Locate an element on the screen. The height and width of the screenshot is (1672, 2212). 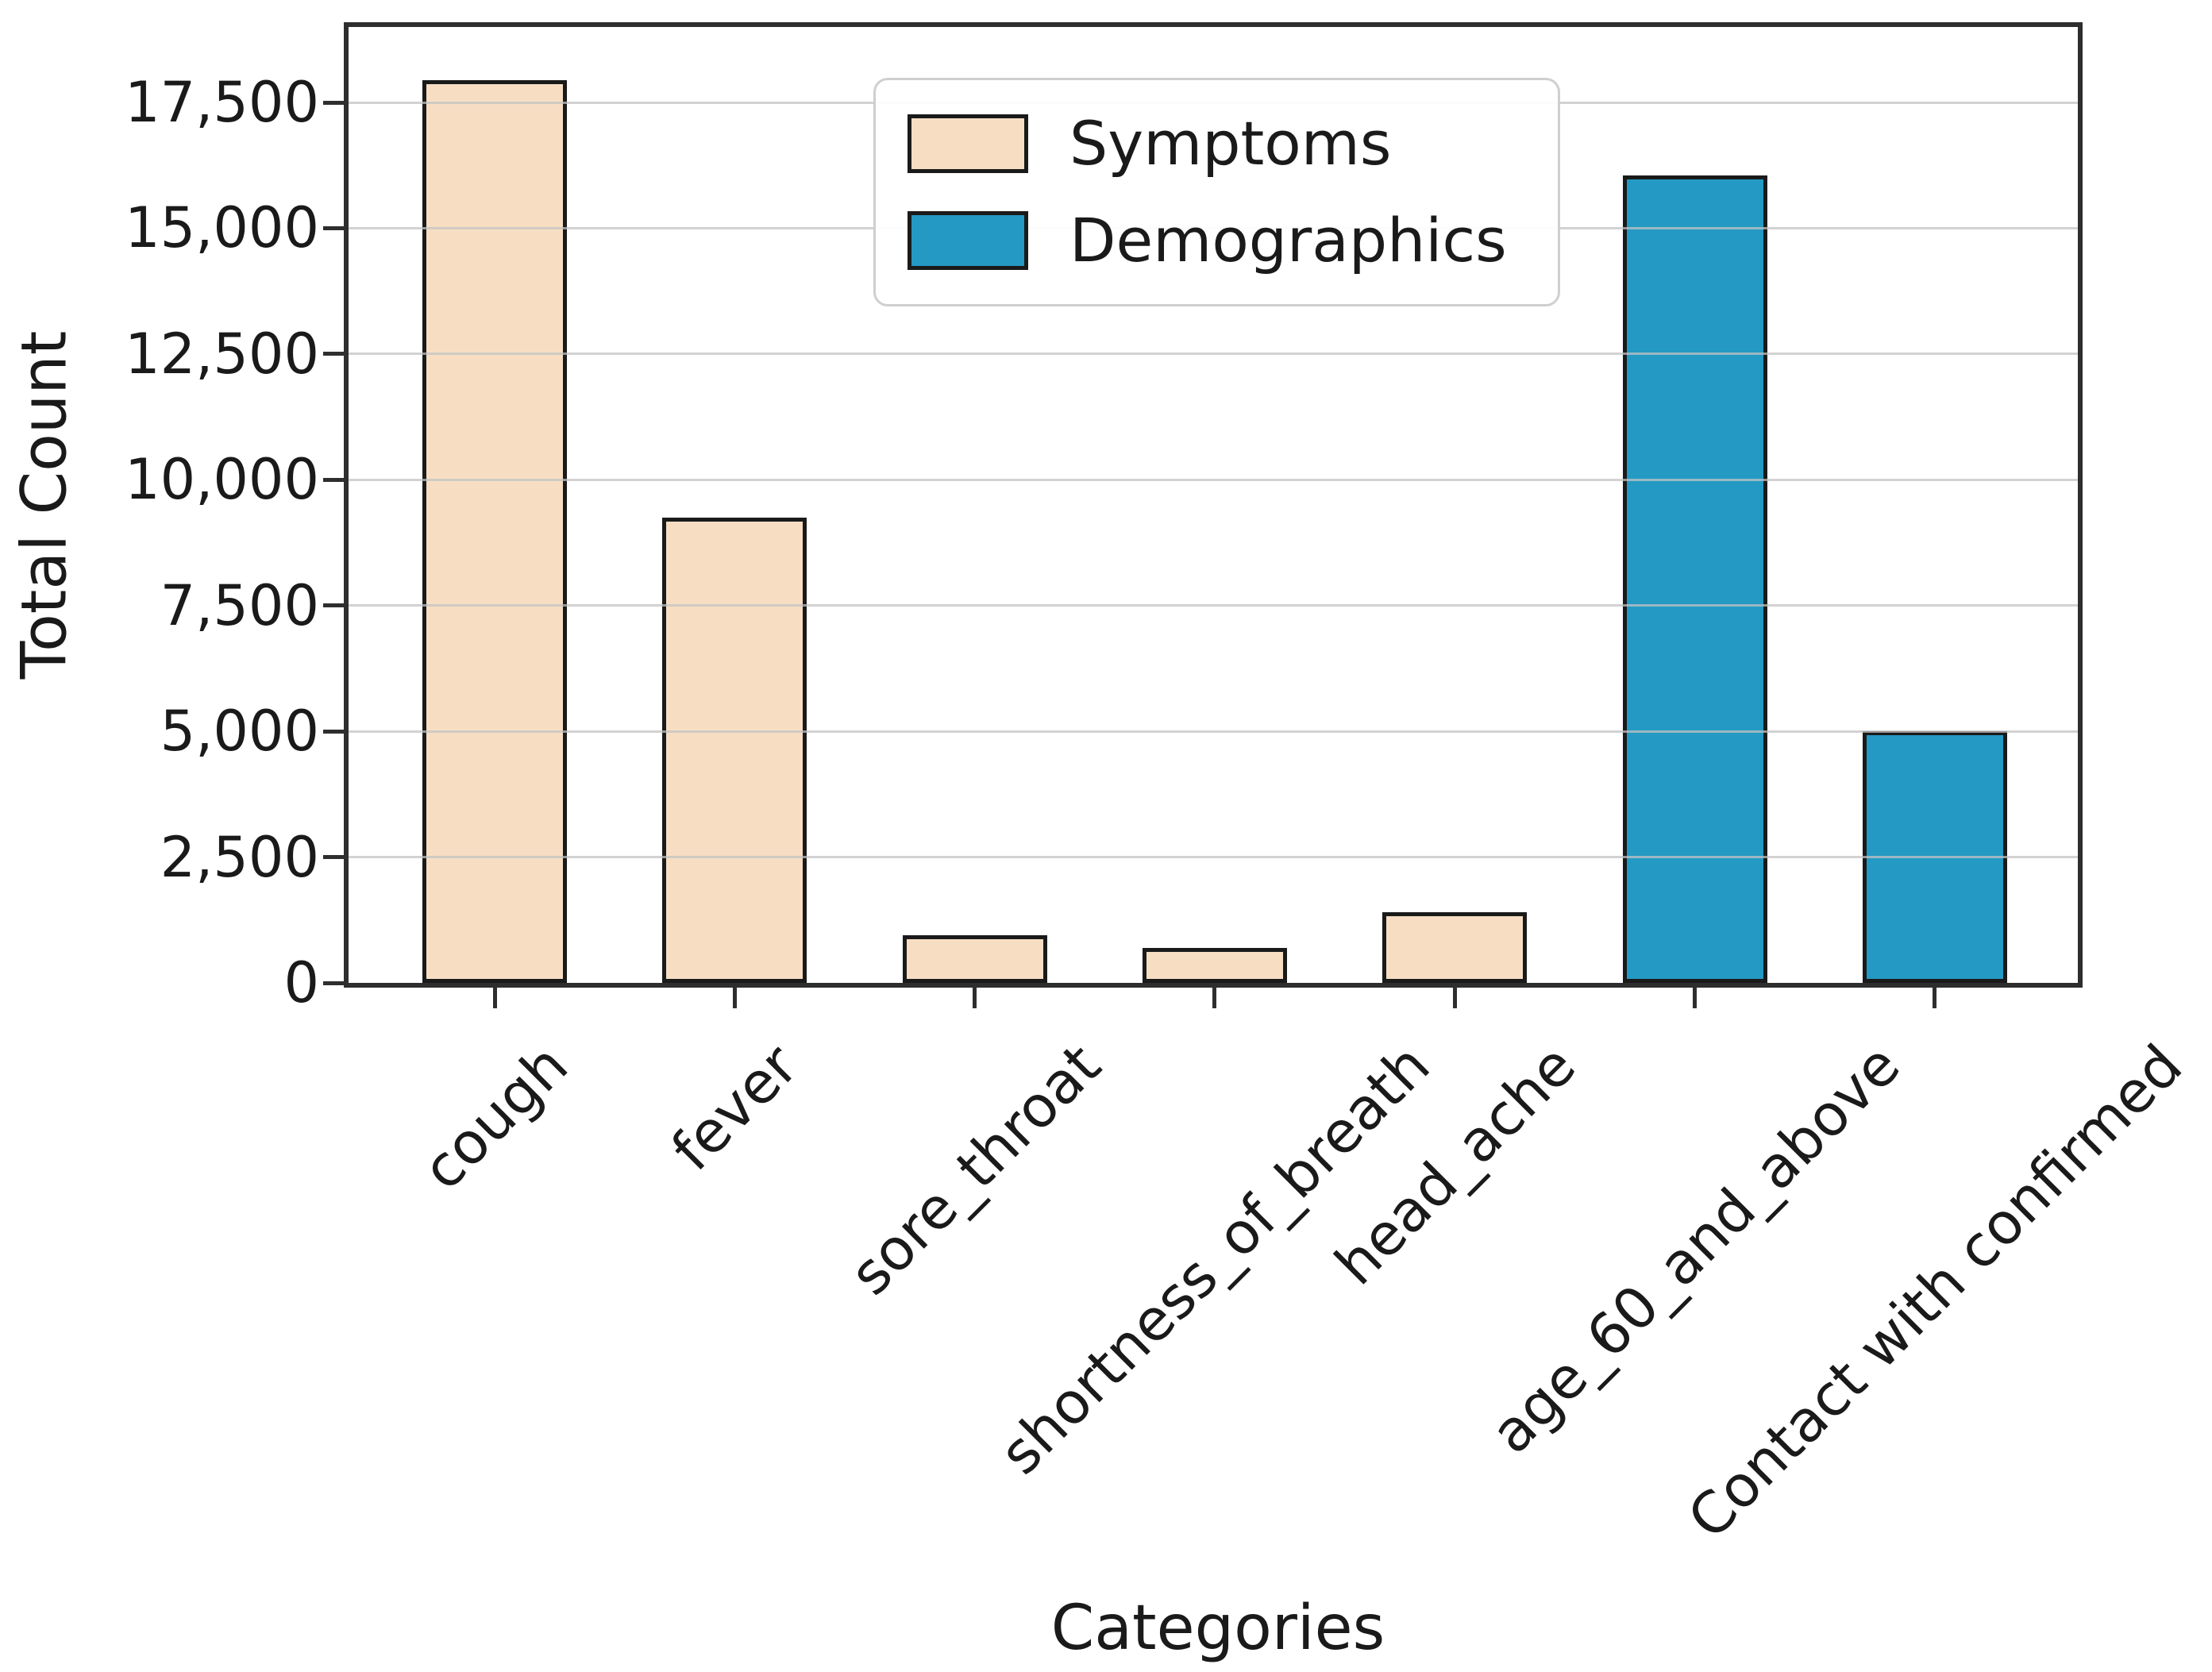
legend-label-symptoms: Symptoms is located at coordinates (1230, 144).